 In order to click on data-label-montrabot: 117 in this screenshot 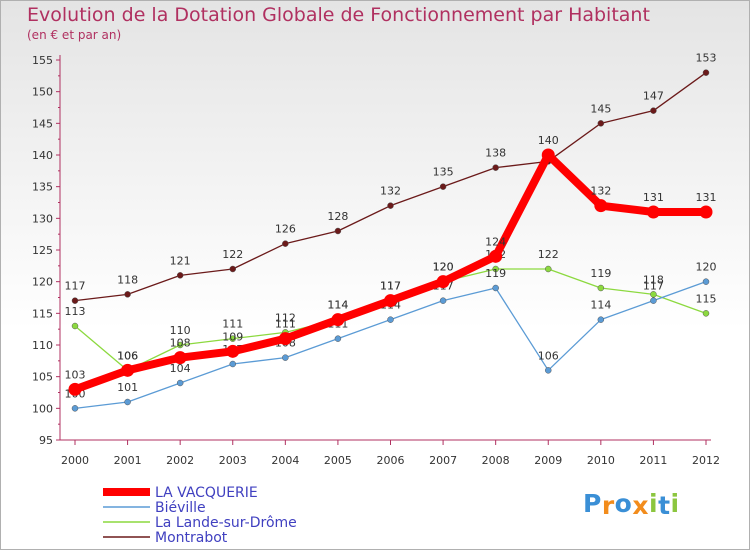, I will do `click(75, 286)`.